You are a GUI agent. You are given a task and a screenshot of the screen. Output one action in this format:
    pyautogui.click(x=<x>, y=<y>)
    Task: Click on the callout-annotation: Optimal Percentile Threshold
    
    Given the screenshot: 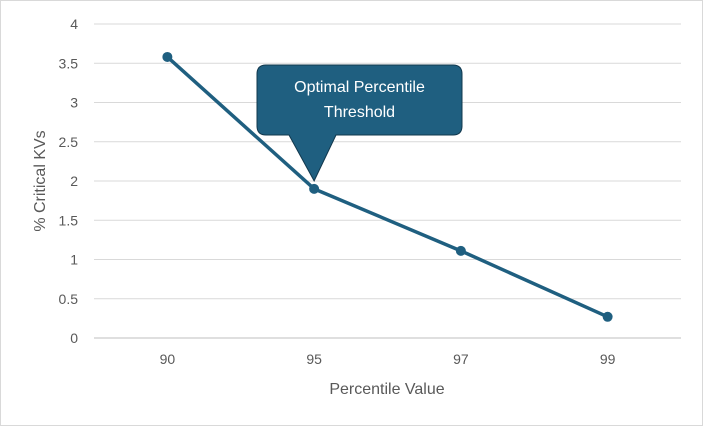 What is the action you would take?
    pyautogui.click(x=359, y=123)
    